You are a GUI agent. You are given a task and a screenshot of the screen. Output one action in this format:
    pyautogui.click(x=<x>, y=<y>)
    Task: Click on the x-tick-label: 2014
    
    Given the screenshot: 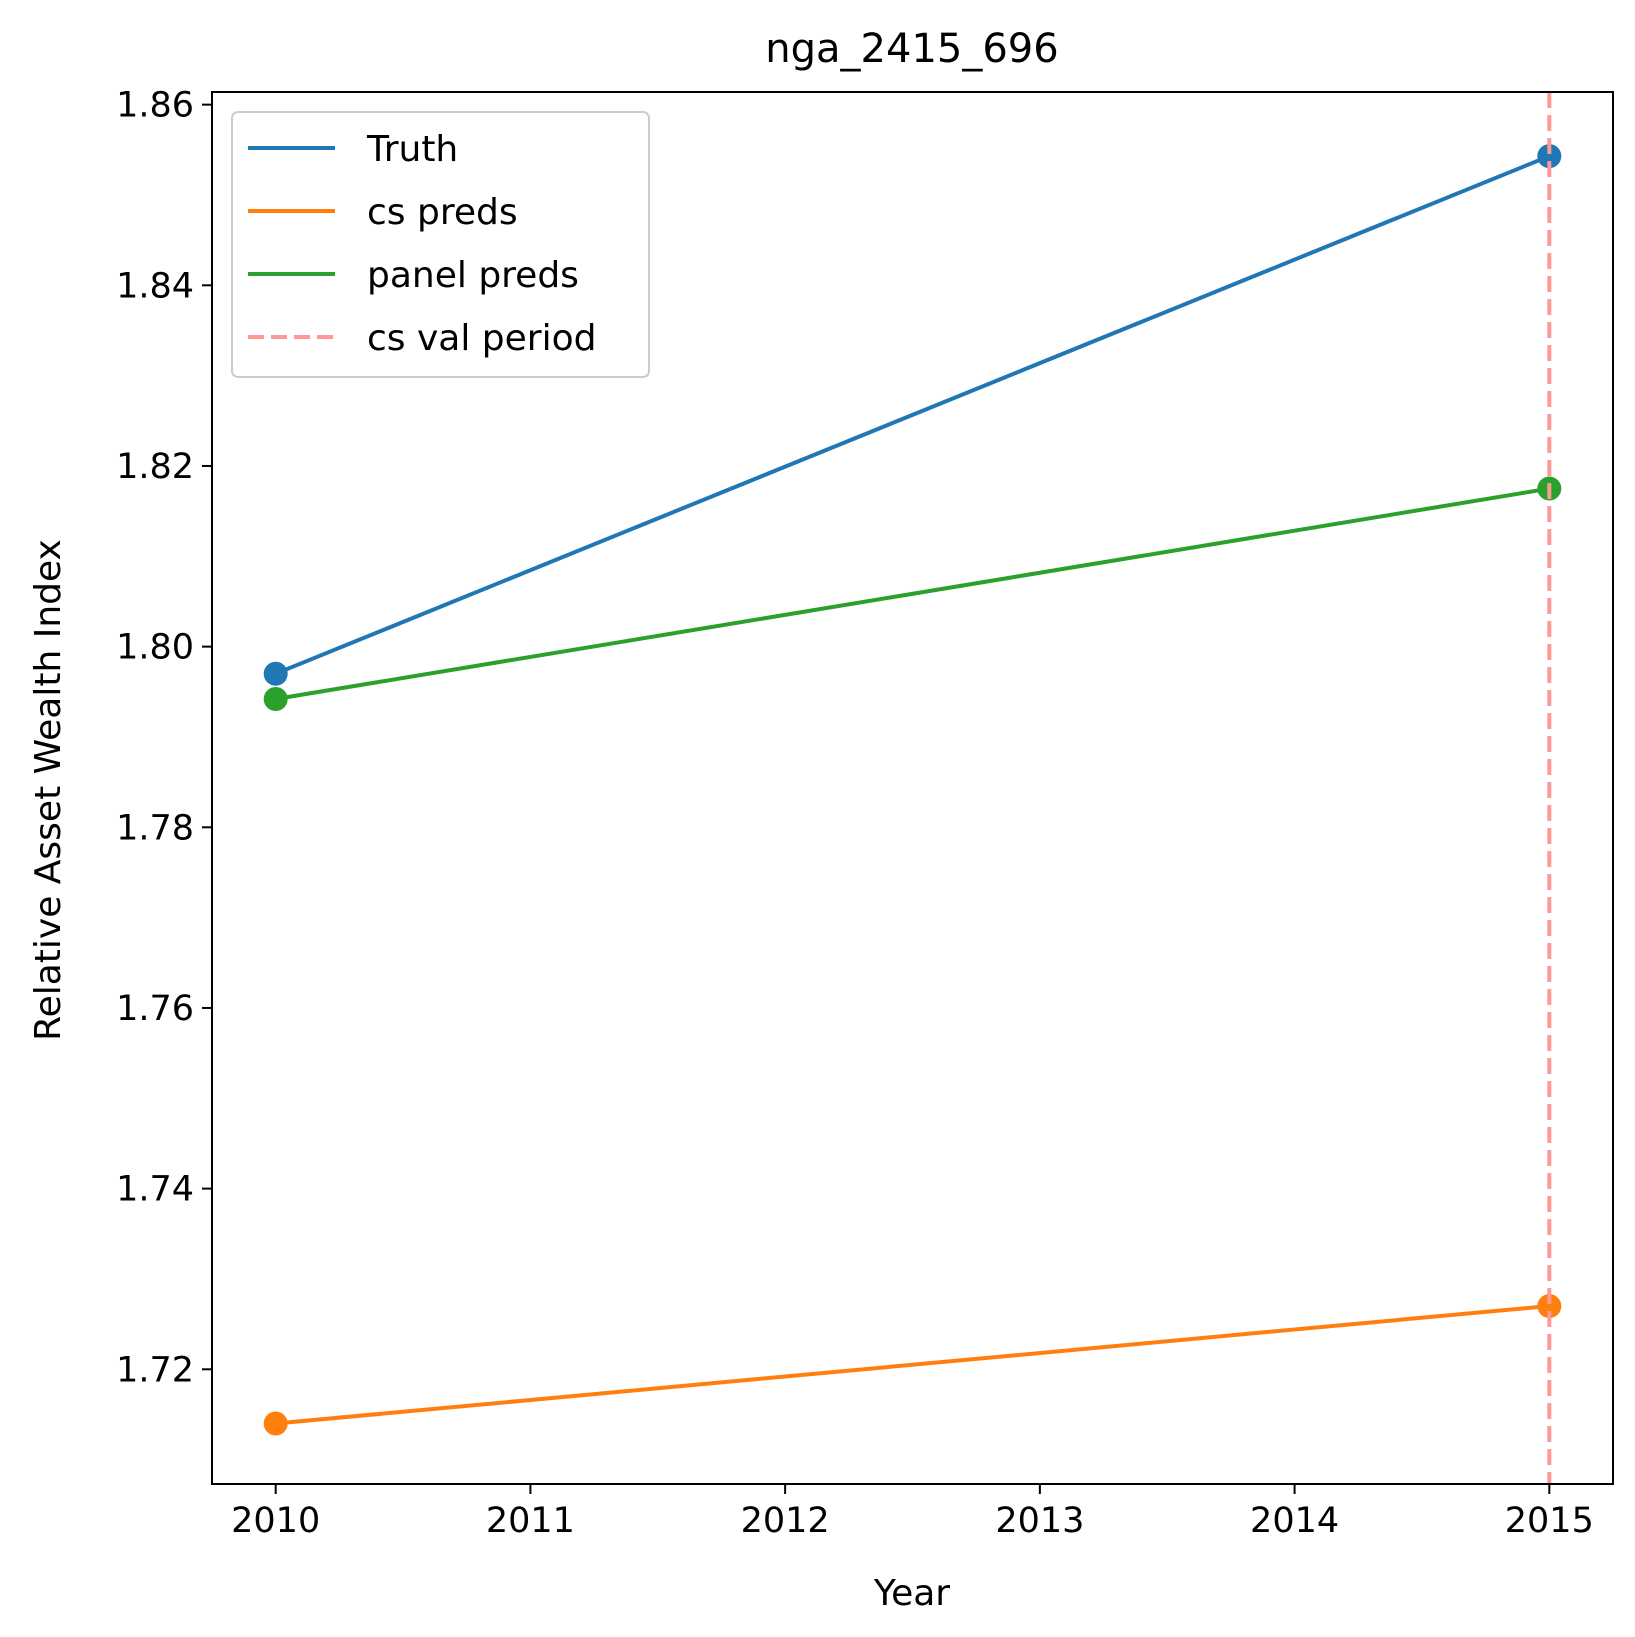 What is the action you would take?
    pyautogui.click(x=1294, y=1521)
    